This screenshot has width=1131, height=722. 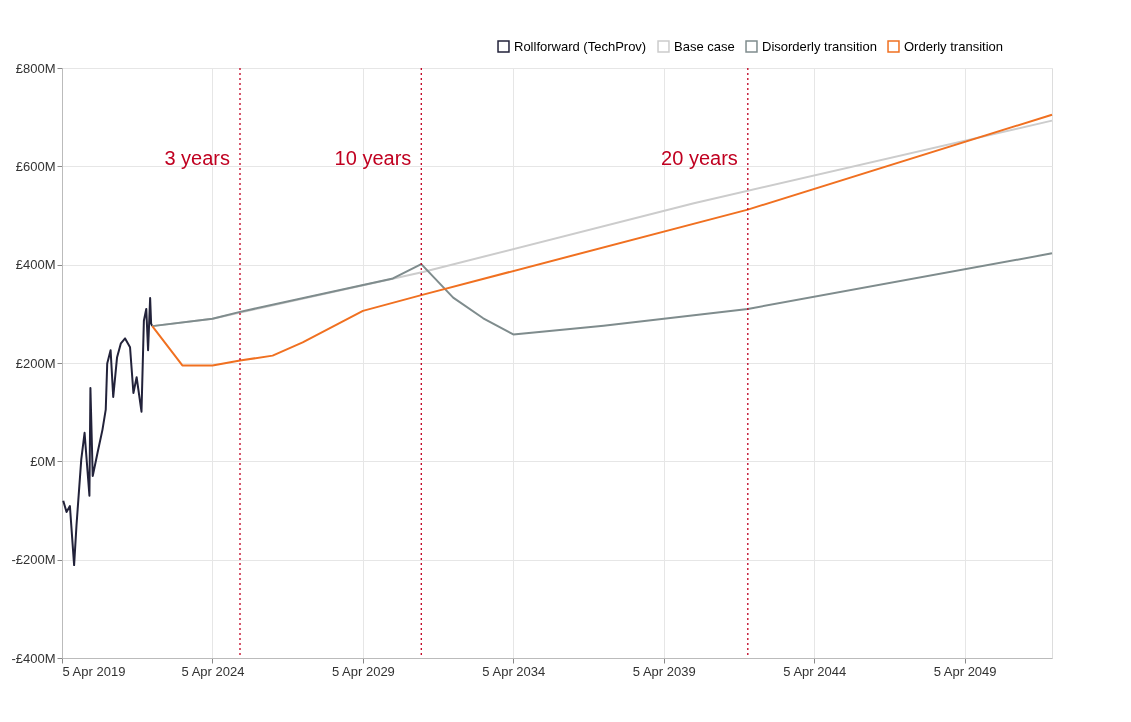 What do you see at coordinates (197, 158) in the screenshot?
I see `ref-line-label: 3 years` at bounding box center [197, 158].